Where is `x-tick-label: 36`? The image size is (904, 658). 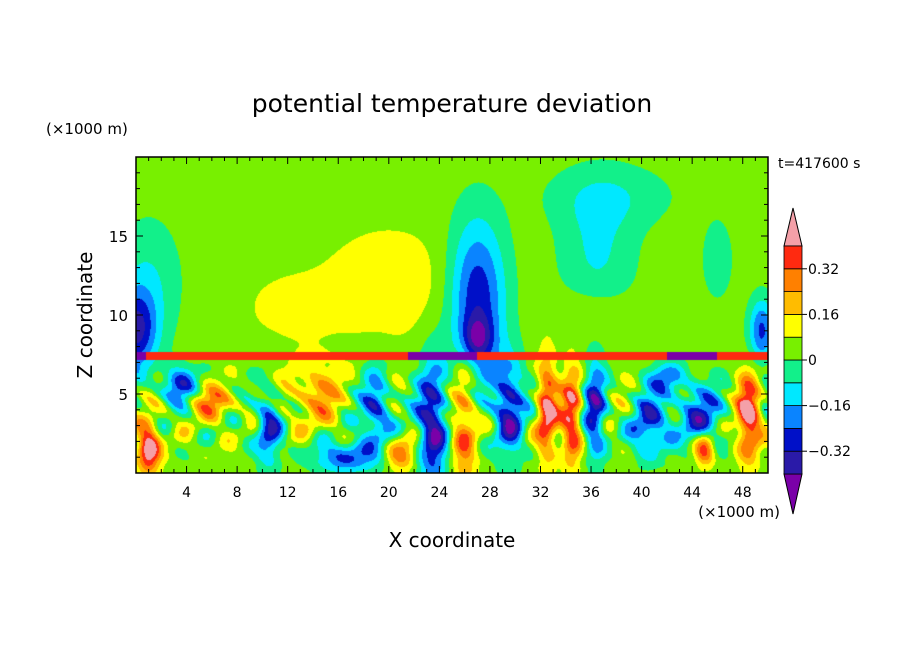 x-tick-label: 36 is located at coordinates (591, 493).